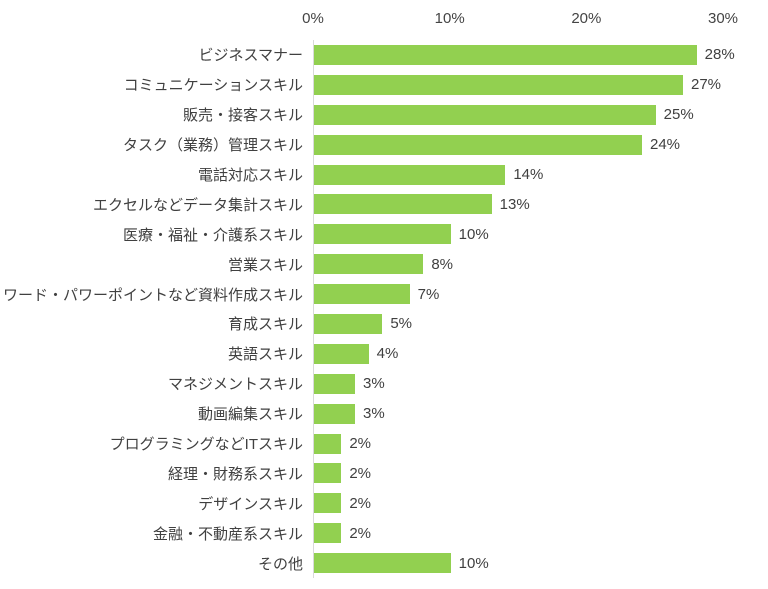 The image size is (768, 589). What do you see at coordinates (242, 116) in the screenshot?
I see `category-label: 販売・接客スキル` at bounding box center [242, 116].